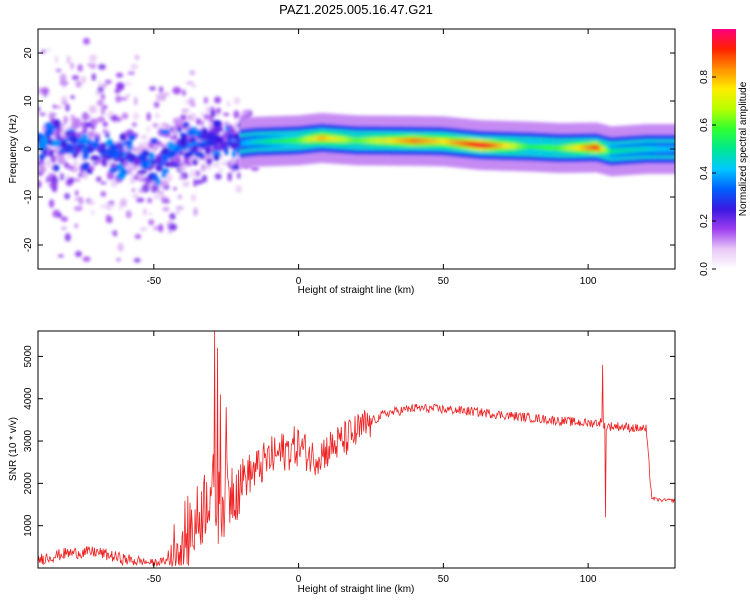  I want to click on y-tick-label: 3000, so click(28, 440).